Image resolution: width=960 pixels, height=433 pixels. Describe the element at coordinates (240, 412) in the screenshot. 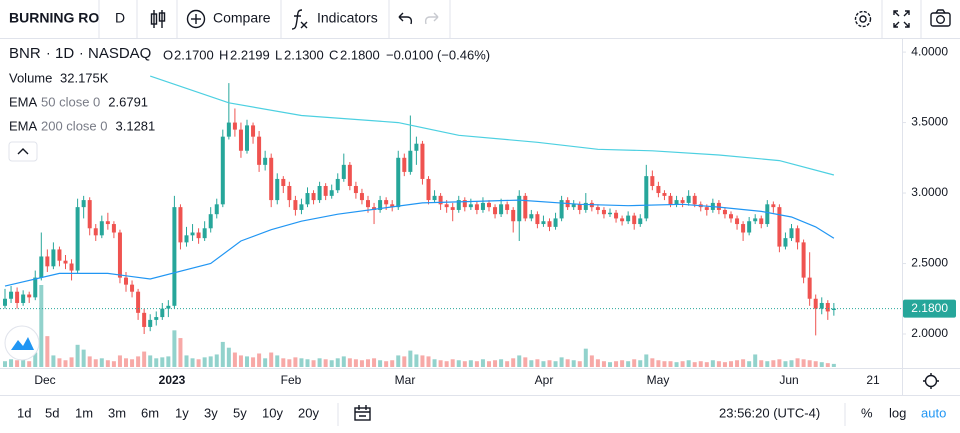

I see `range-button: 5y` at that location.